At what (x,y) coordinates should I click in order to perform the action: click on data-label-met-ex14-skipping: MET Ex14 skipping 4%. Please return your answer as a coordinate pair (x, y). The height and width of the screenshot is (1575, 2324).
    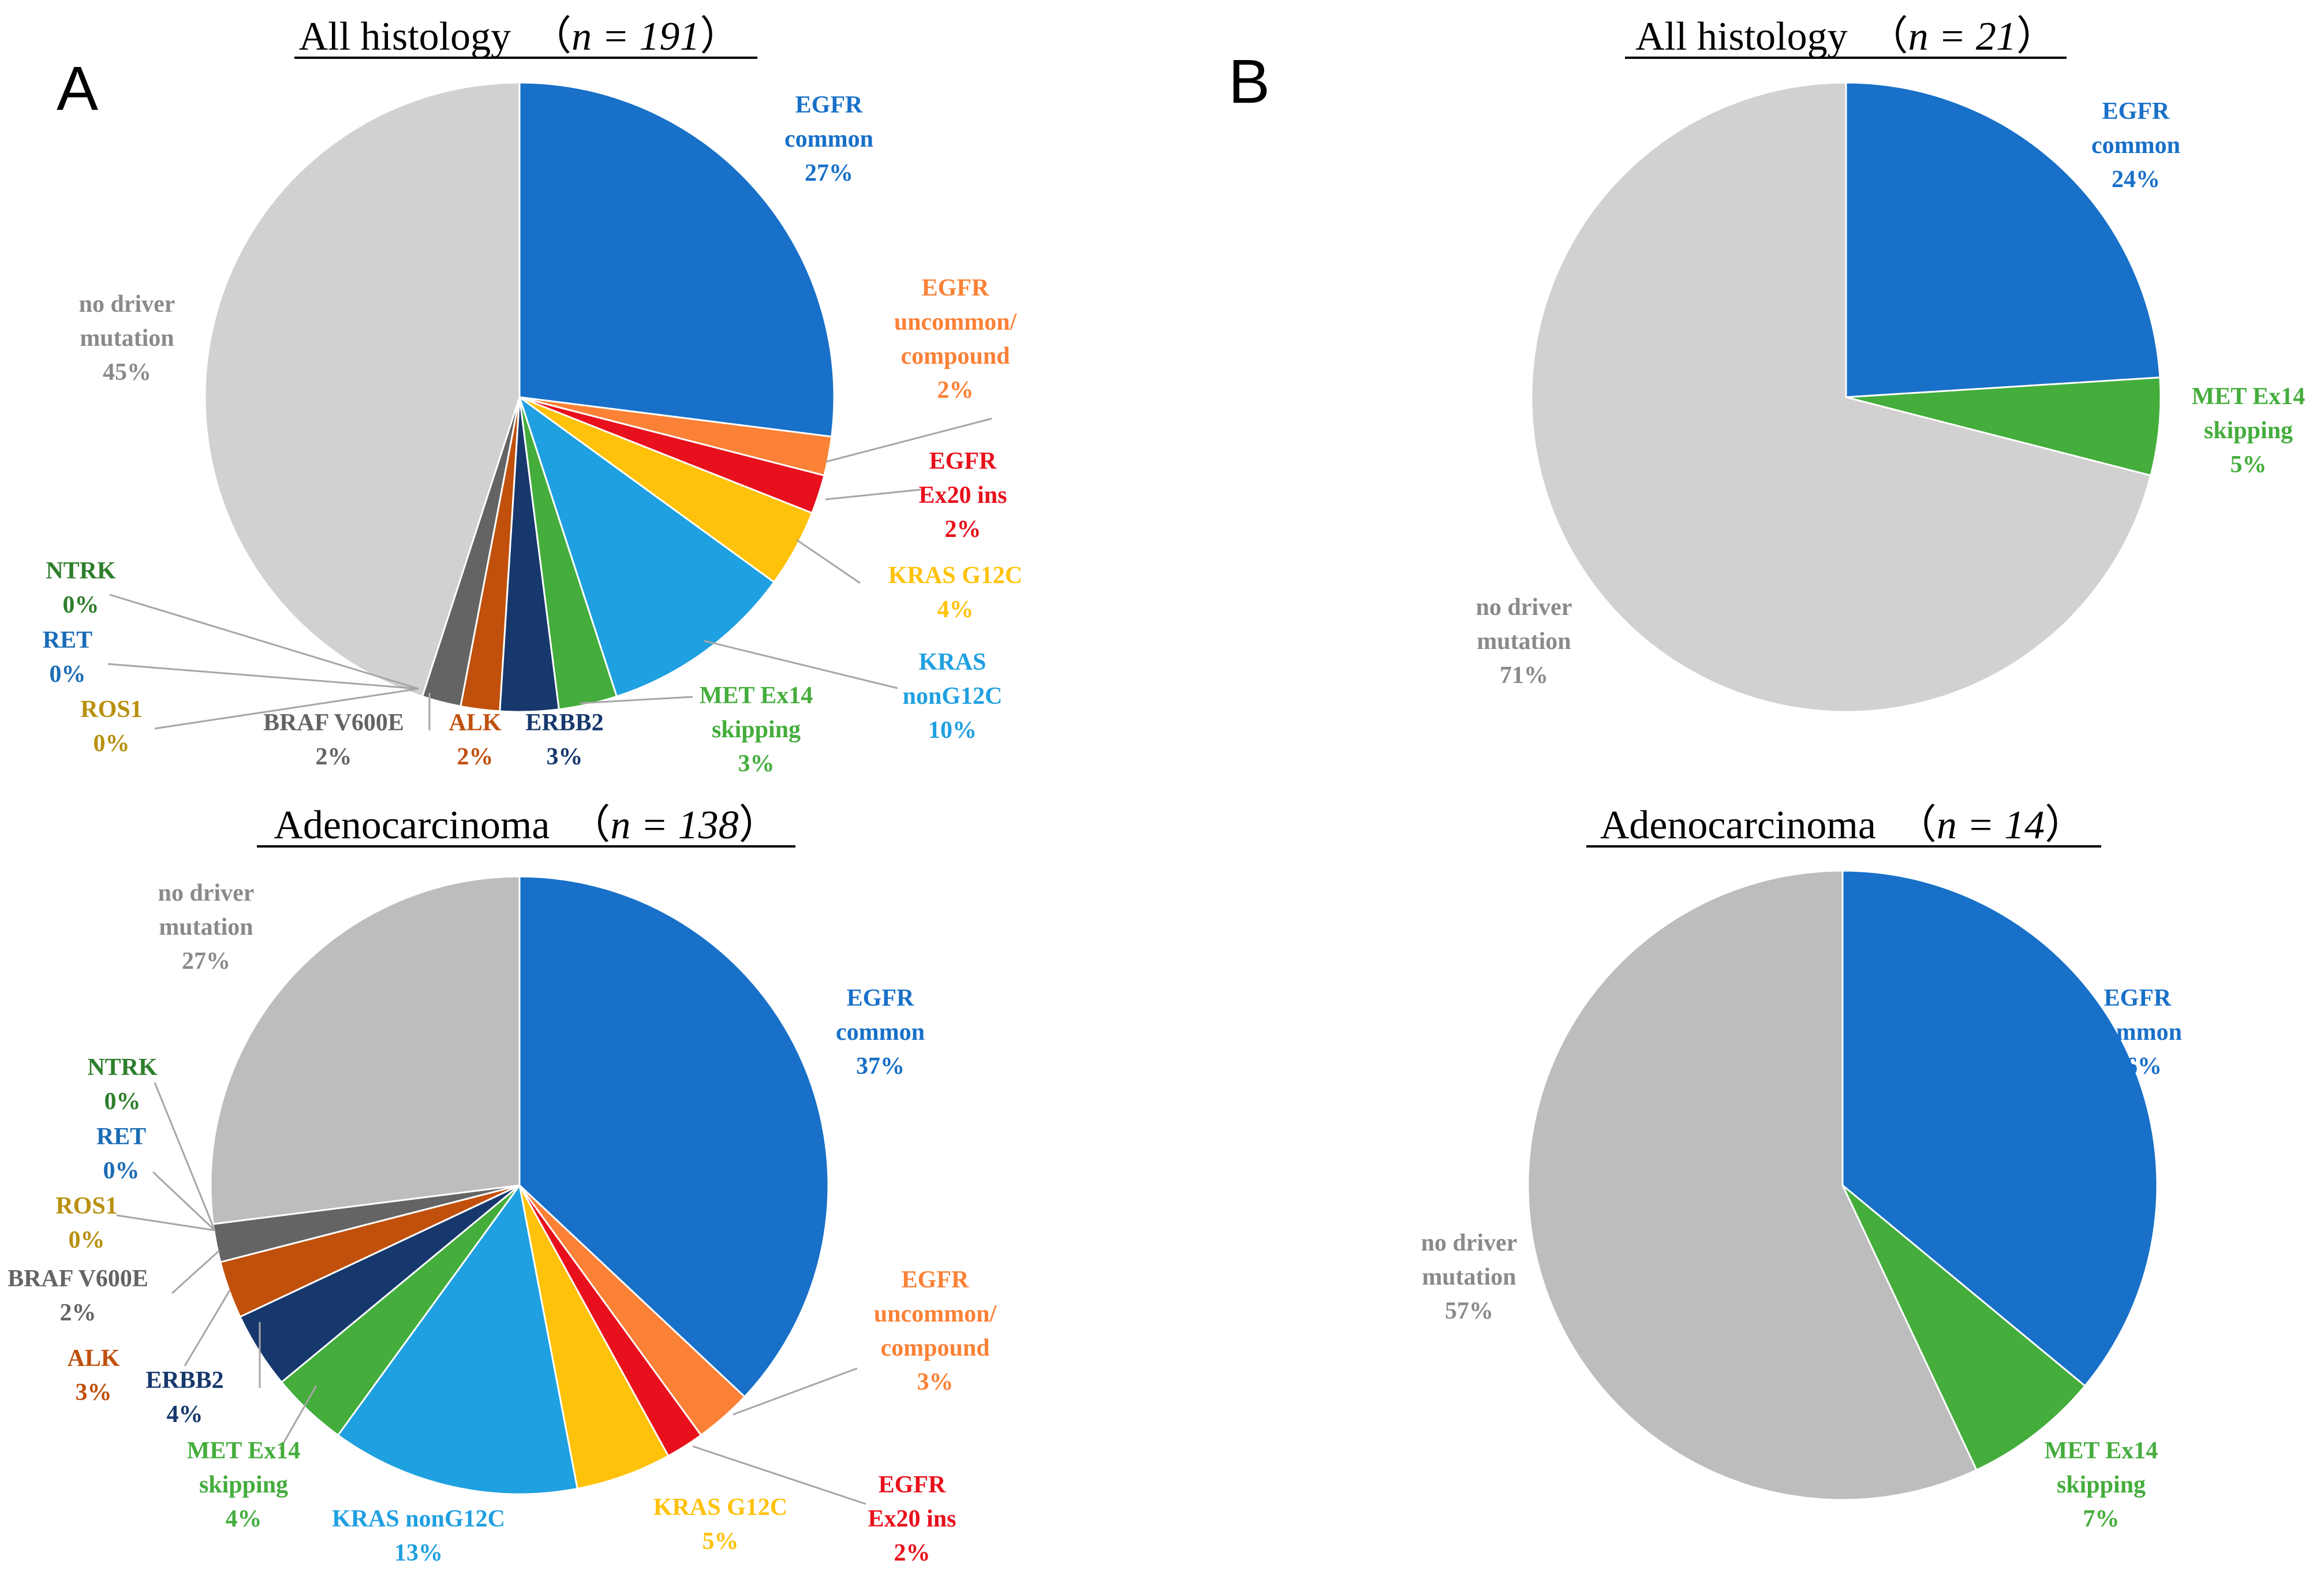
    Looking at the image, I should click on (243, 1485).